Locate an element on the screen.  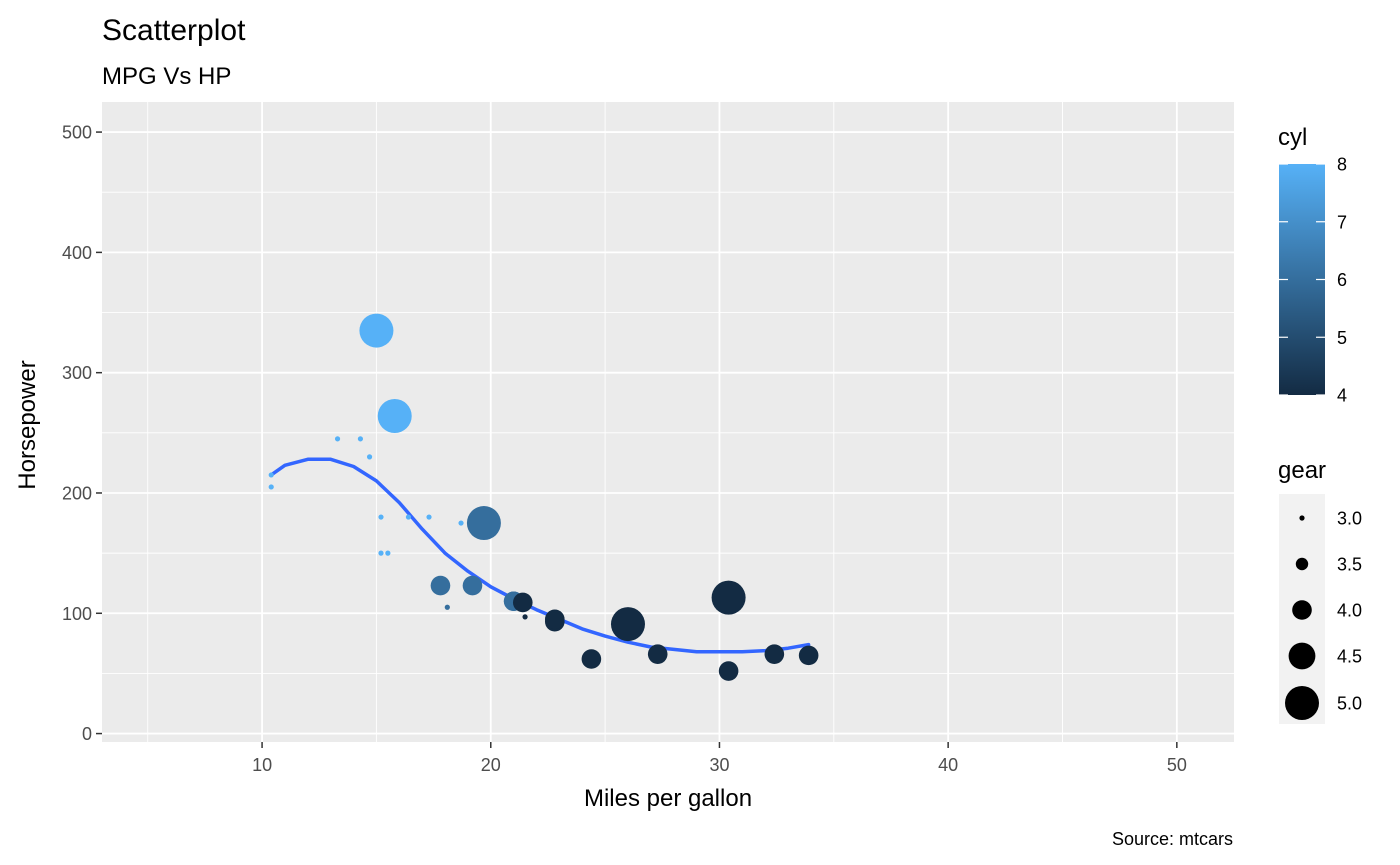
legend-cyl-label: 5 is located at coordinates (1342, 338).